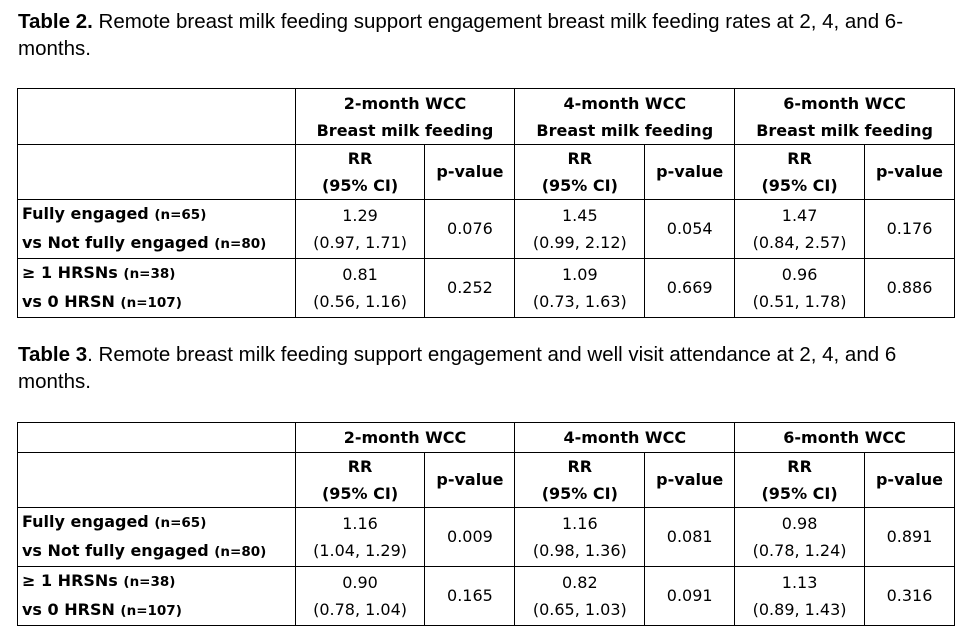  Describe the element at coordinates (156, 116) in the screenshot. I see `table2-corner-cell` at that location.